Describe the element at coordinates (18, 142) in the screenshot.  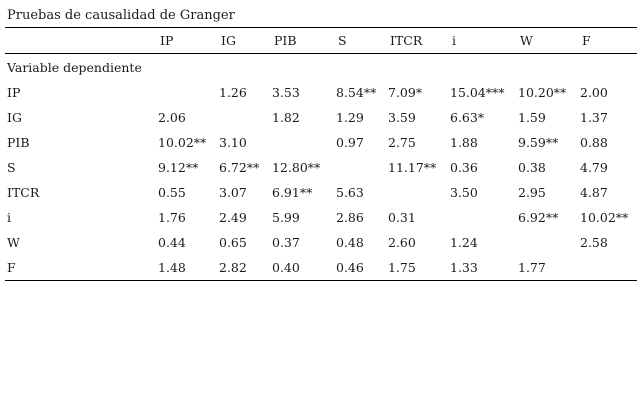
I see `row-label: PIB` at that location.